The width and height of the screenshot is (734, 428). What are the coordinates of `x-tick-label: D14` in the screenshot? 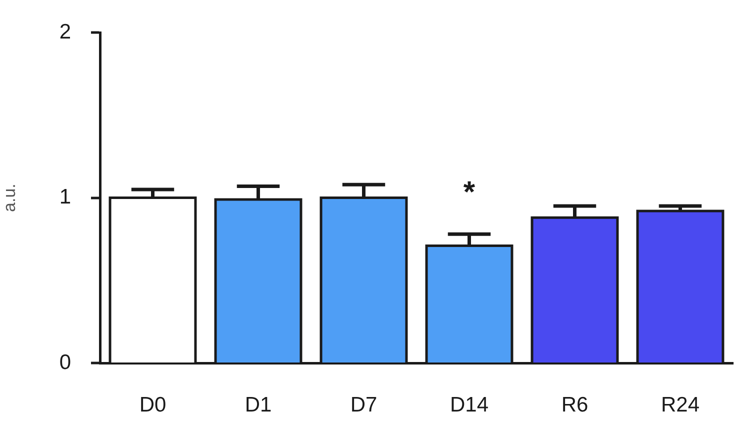 It's located at (469, 404).